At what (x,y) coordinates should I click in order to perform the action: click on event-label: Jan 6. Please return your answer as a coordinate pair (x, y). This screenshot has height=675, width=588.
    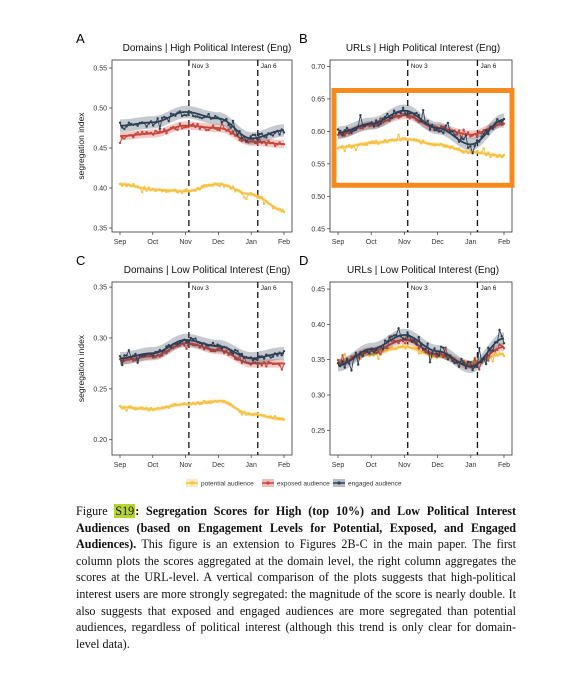
    Looking at the image, I should click on (488, 288).